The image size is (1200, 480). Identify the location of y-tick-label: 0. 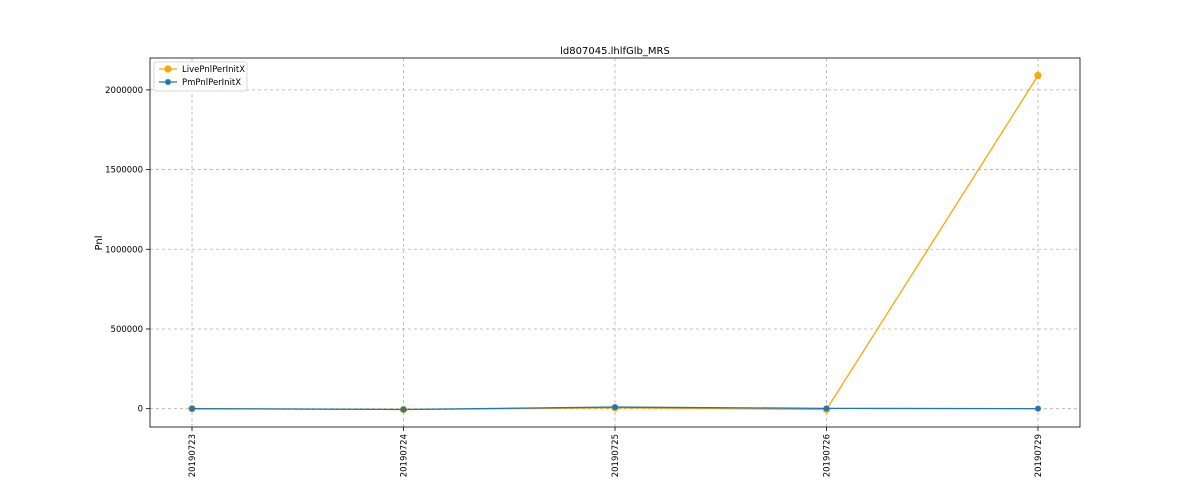
(140, 410).